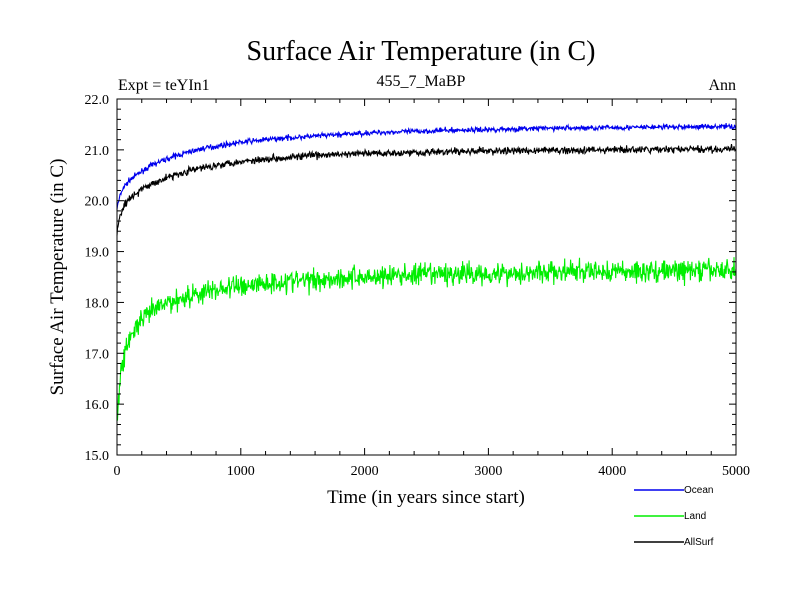 This screenshot has width=800, height=600. What do you see at coordinates (421, 51) in the screenshot?
I see `chart-title: Surface Air Temperature (in C)` at bounding box center [421, 51].